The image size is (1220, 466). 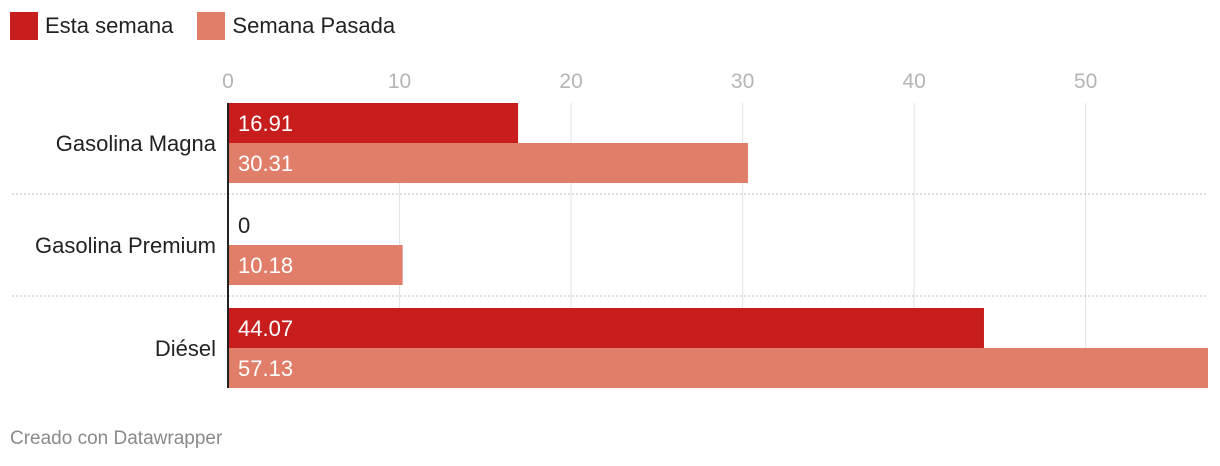 I want to click on value-label-gasolina-premium-semana-pasada: 10.18, so click(x=265, y=265).